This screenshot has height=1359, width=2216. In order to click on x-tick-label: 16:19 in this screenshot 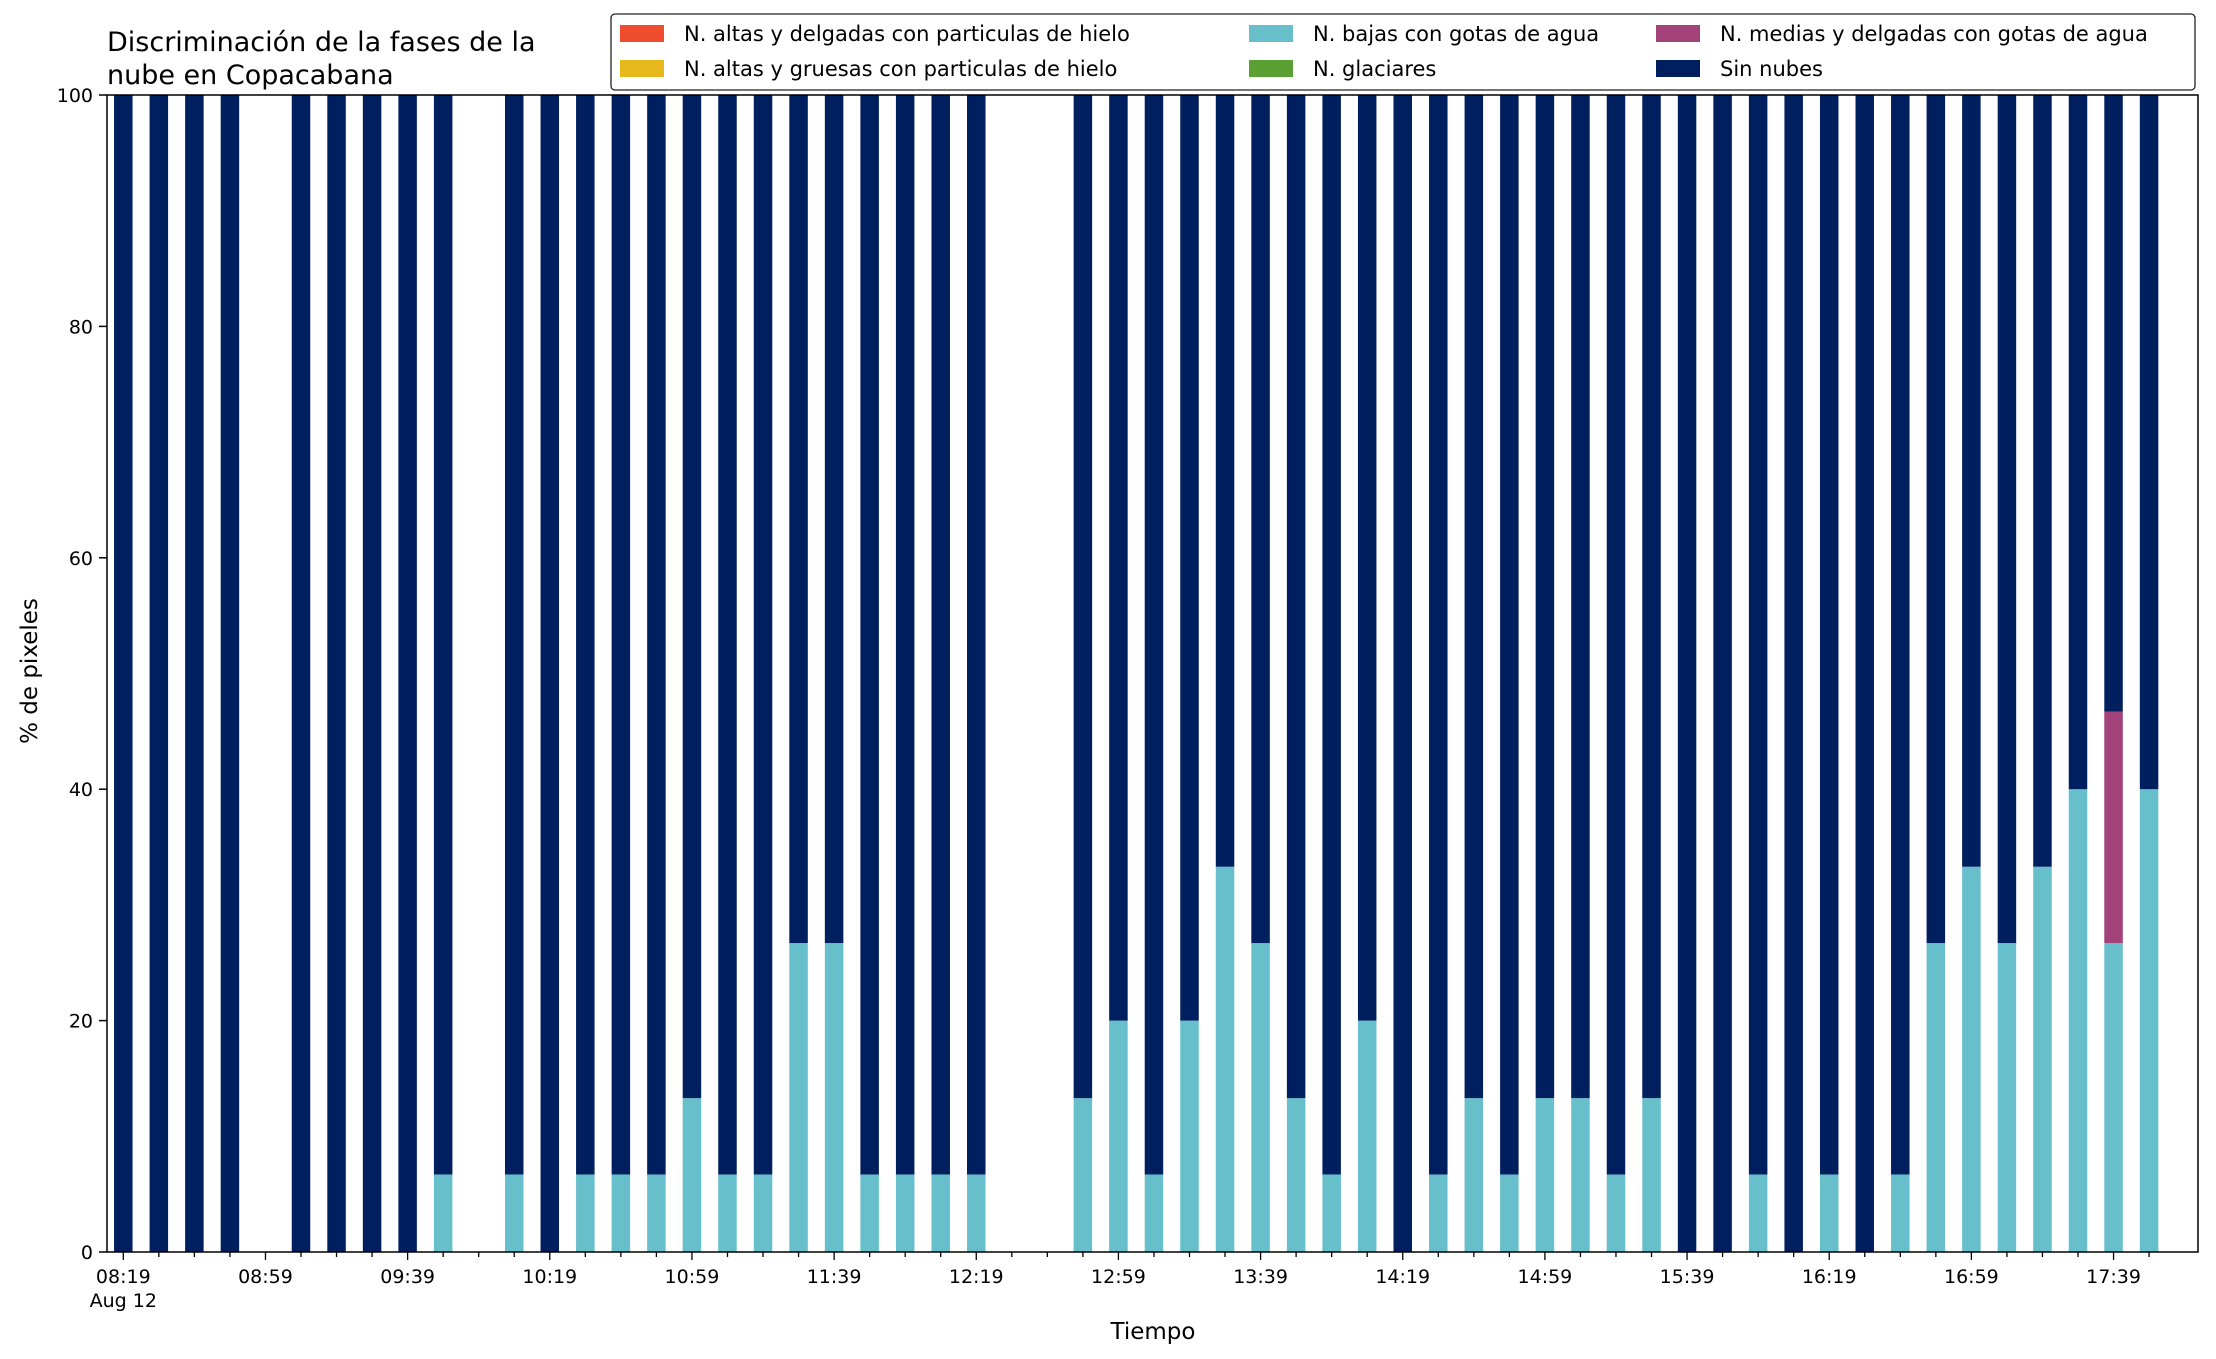, I will do `click(1829, 1277)`.